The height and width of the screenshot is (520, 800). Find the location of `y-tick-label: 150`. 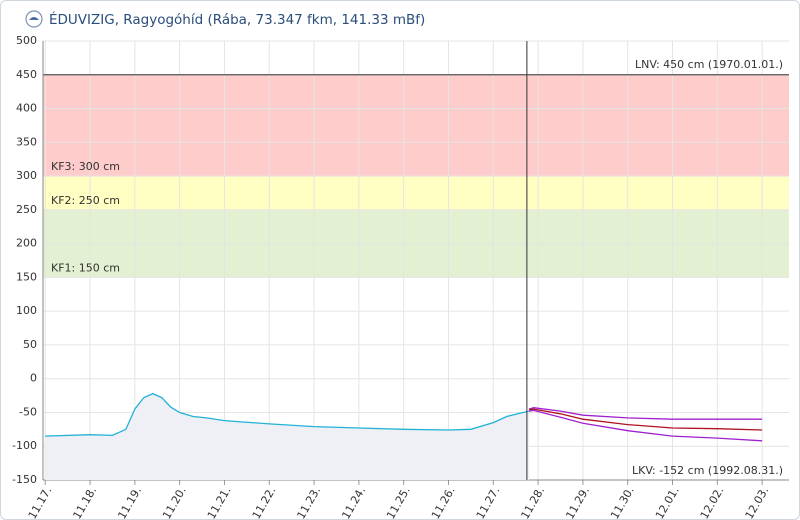

y-tick-label: 150 is located at coordinates (26, 276).